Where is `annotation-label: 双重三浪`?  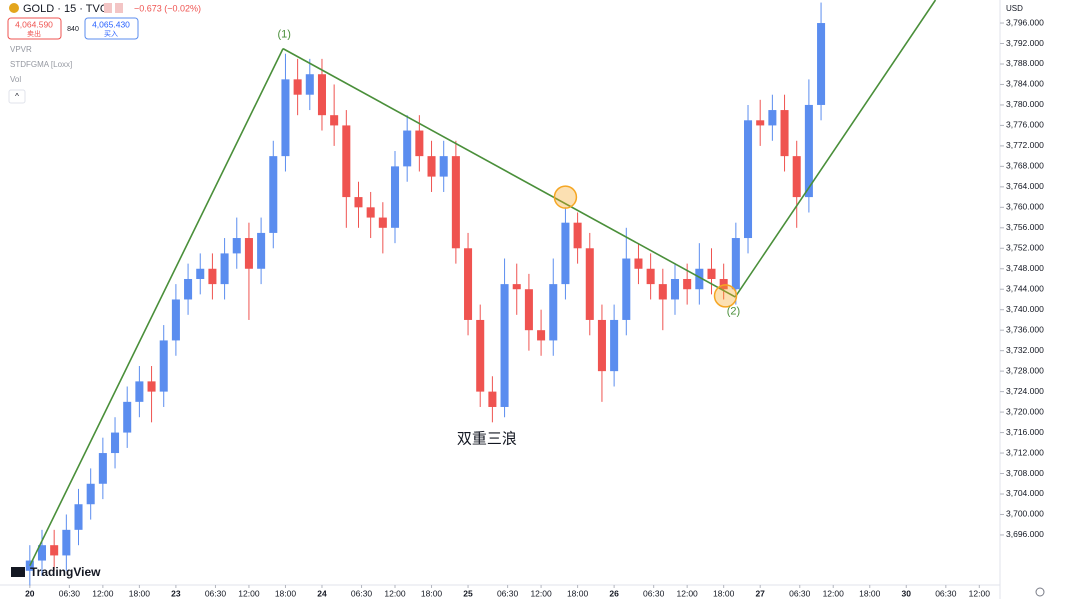 annotation-label: 双重三浪 is located at coordinates (487, 439).